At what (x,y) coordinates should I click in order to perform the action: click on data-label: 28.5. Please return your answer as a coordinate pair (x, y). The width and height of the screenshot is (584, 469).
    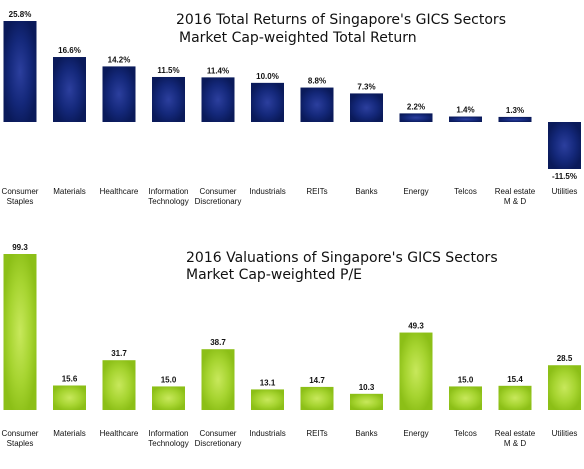
    Looking at the image, I should click on (565, 358).